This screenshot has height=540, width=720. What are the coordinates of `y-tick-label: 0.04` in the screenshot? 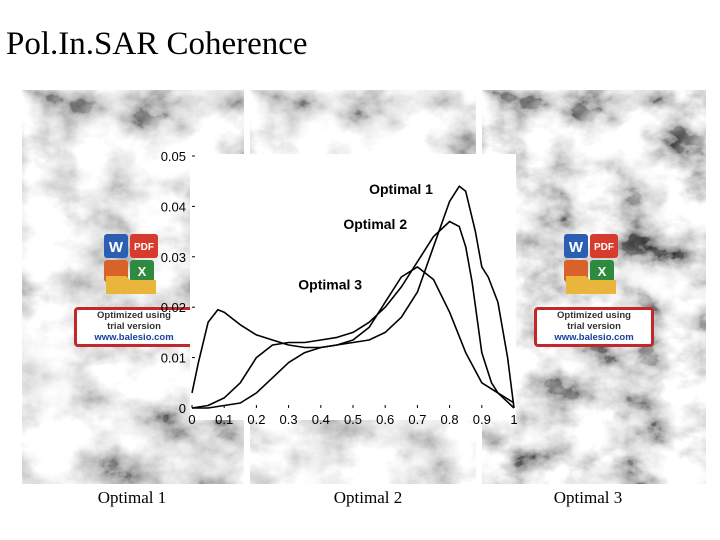 It's located at (173, 206).